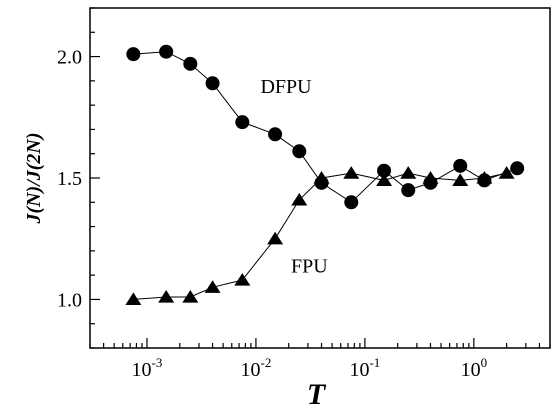 The width and height of the screenshot is (555, 410). What do you see at coordinates (317, 394) in the screenshot?
I see `x-axis-label: T` at bounding box center [317, 394].